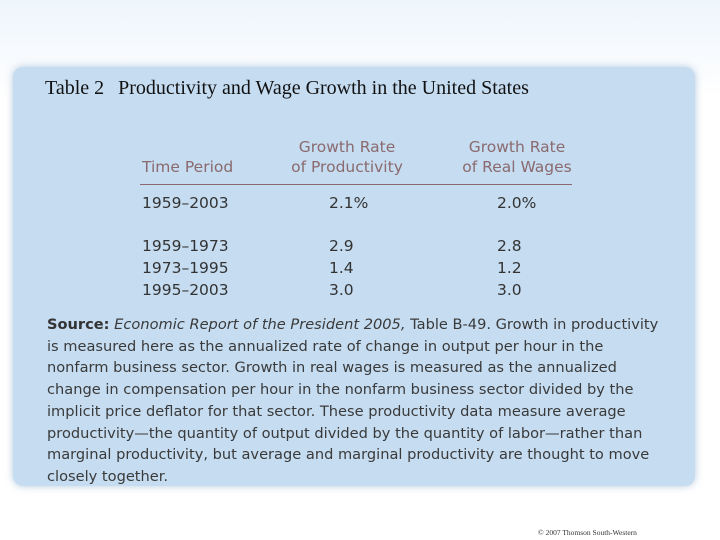 The height and width of the screenshot is (540, 720). What do you see at coordinates (185, 246) in the screenshot?
I see `row-period: 1959–1973` at bounding box center [185, 246].